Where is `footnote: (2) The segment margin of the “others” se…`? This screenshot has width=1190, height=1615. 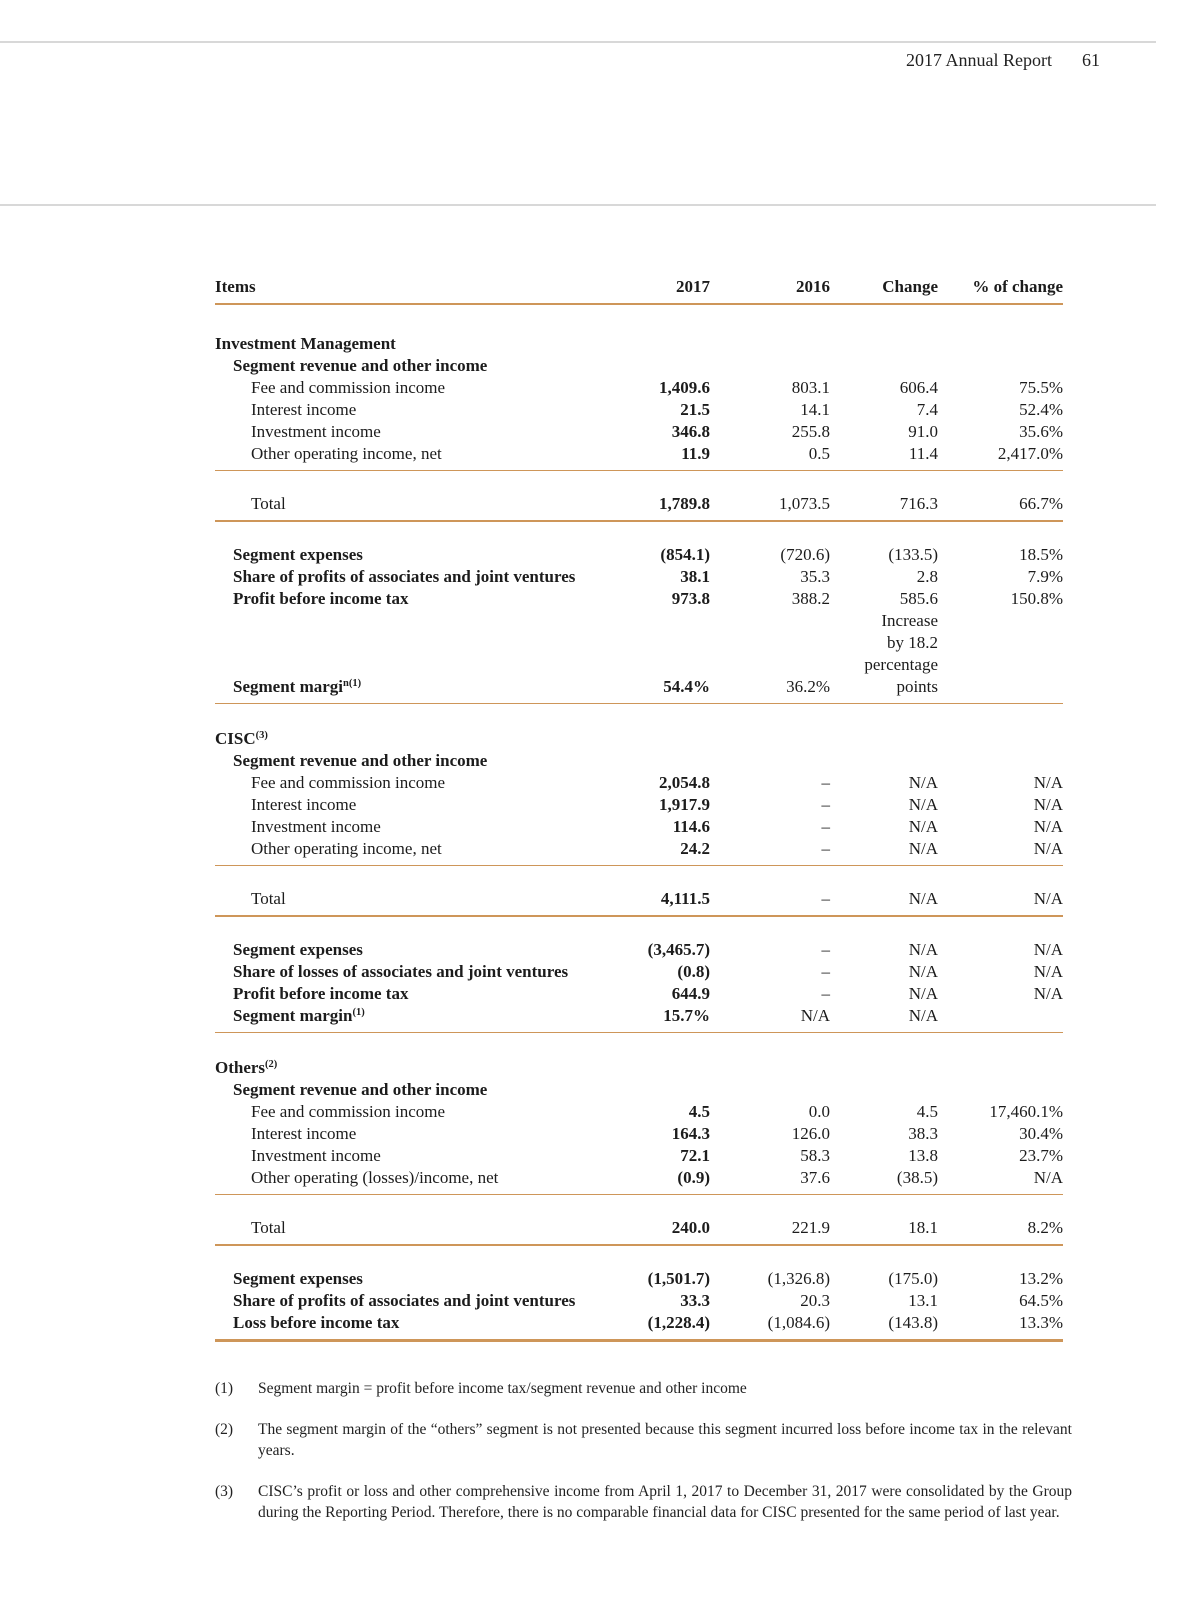 footnote: (2) The segment margin of the “others” se… is located at coordinates (643, 1440).